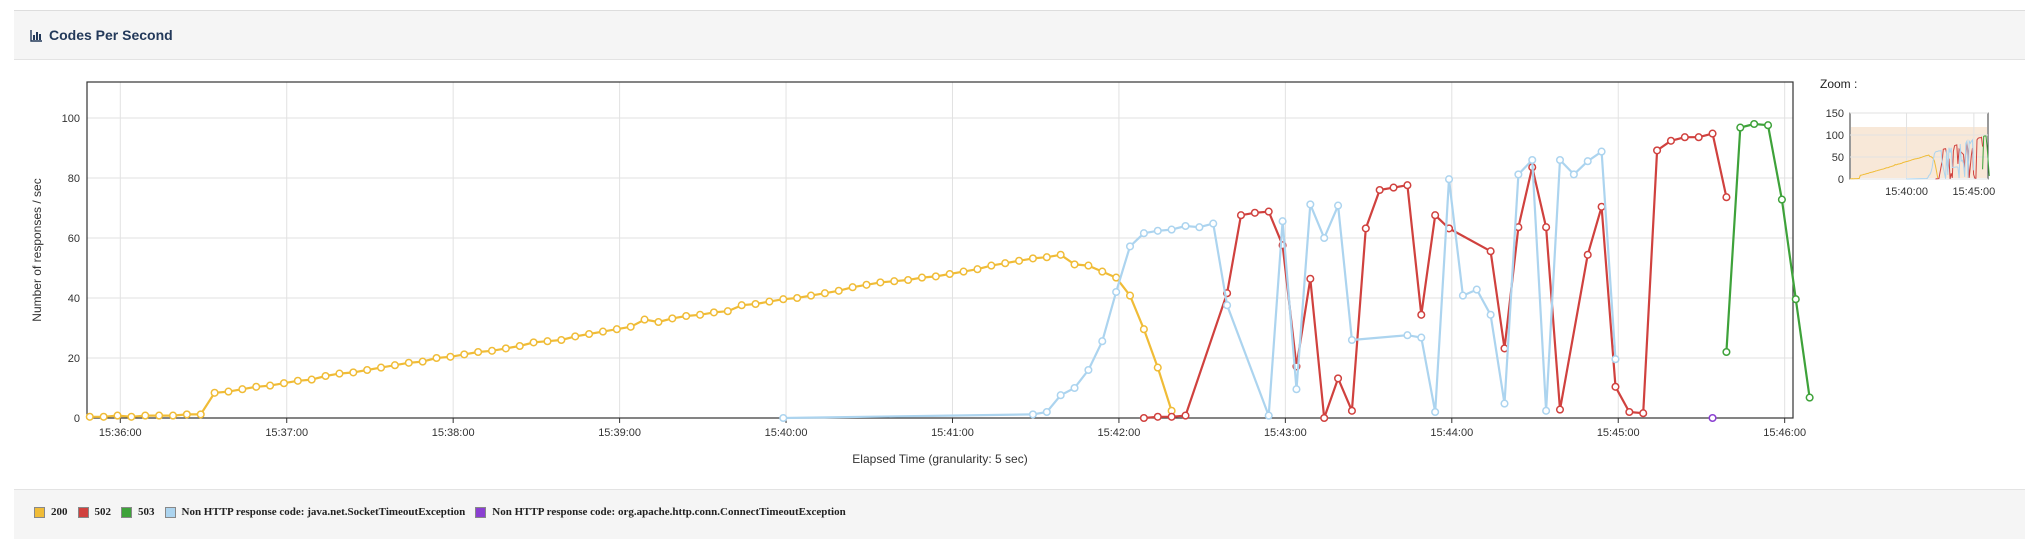 The height and width of the screenshot is (539, 2025). What do you see at coordinates (1911, 153) in the screenshot?
I see `zoom-overview-chart: 150 100 50 0 15:40:00 15:45:00` at bounding box center [1911, 153].